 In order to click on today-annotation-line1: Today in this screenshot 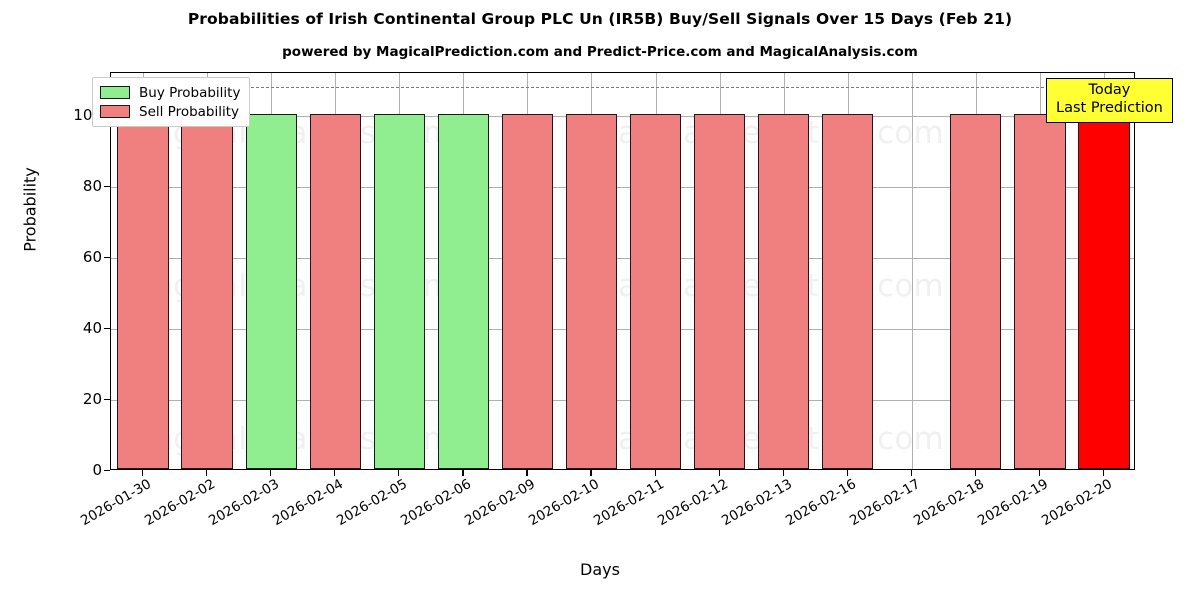, I will do `click(1109, 90)`.